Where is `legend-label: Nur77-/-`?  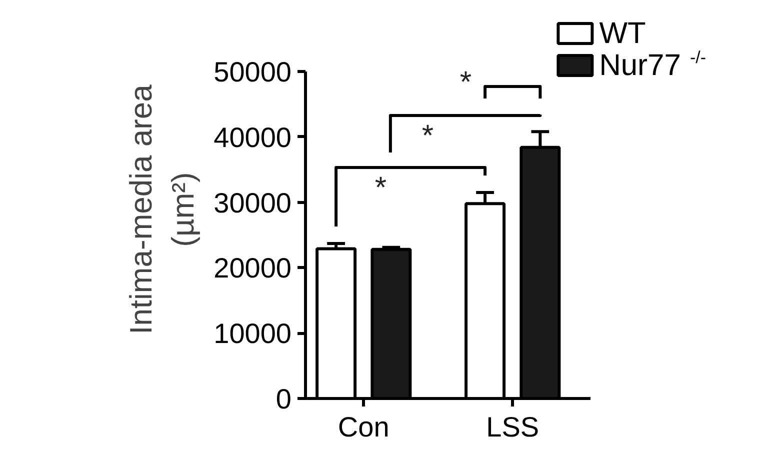
legend-label: Nur77-/- is located at coordinates (652, 65).